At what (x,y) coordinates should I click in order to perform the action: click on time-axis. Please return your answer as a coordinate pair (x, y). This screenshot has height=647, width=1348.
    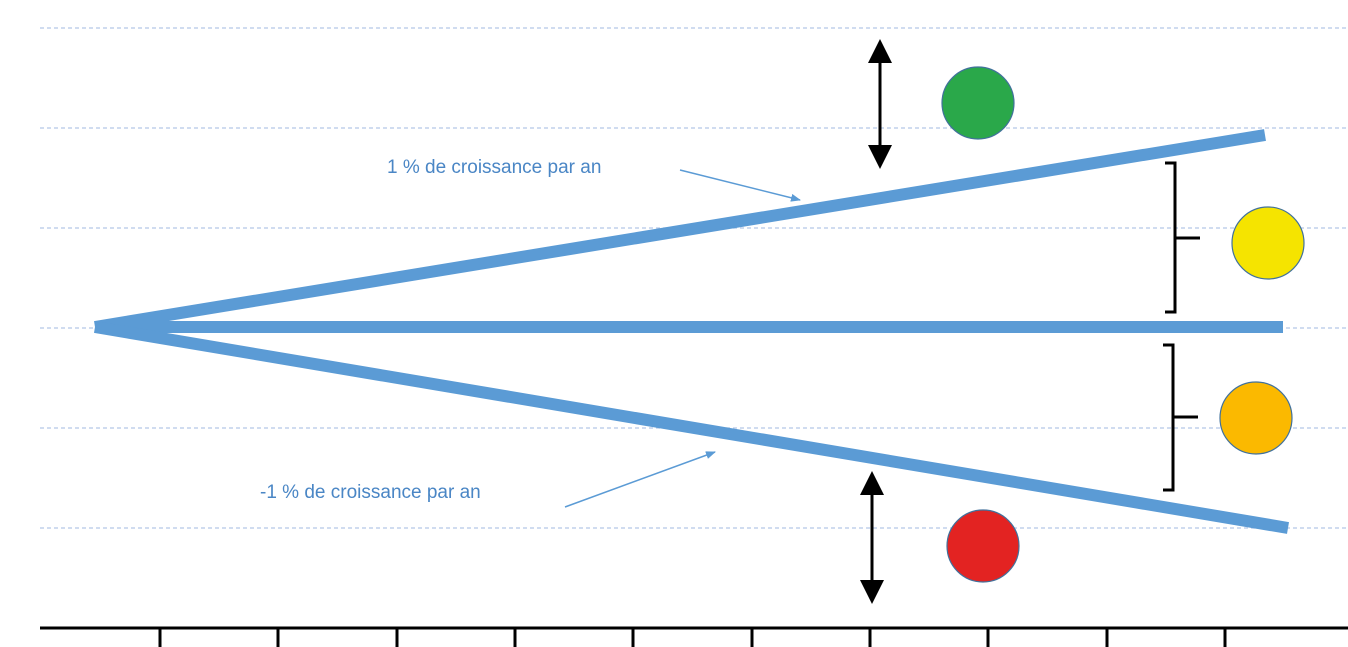
    Looking at the image, I should click on (694, 636).